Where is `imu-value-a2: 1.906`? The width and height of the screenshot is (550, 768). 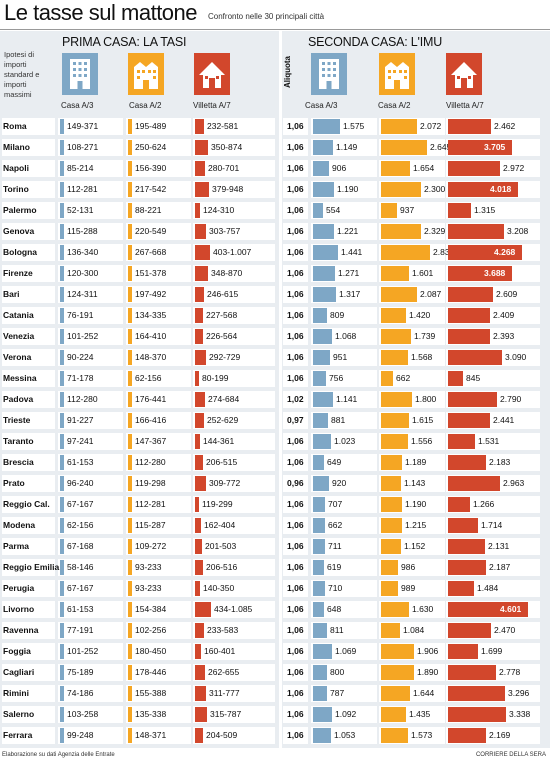 imu-value-a2: 1.906 is located at coordinates (428, 651).